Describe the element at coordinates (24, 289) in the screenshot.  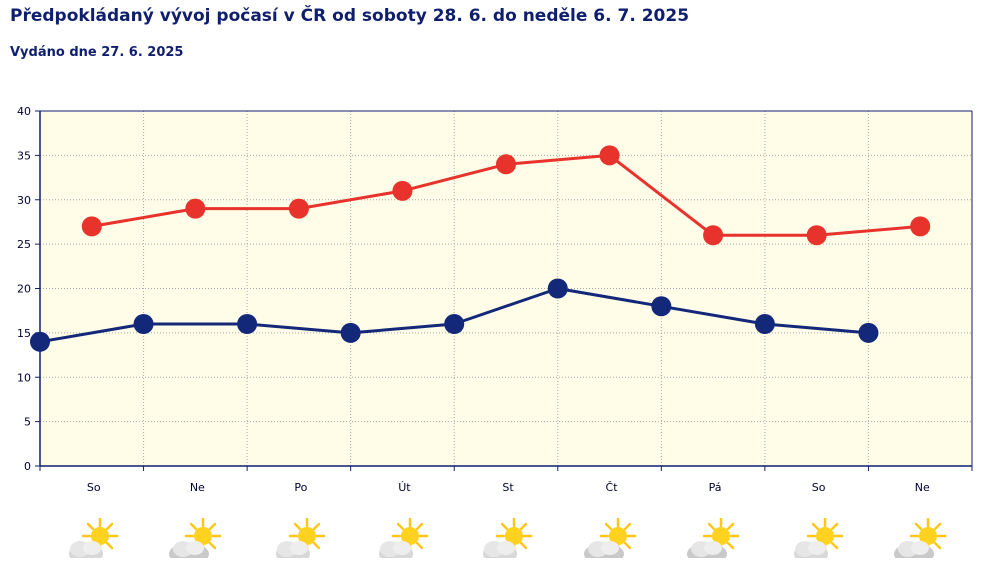
I see `y-tick-label: 20` at that location.